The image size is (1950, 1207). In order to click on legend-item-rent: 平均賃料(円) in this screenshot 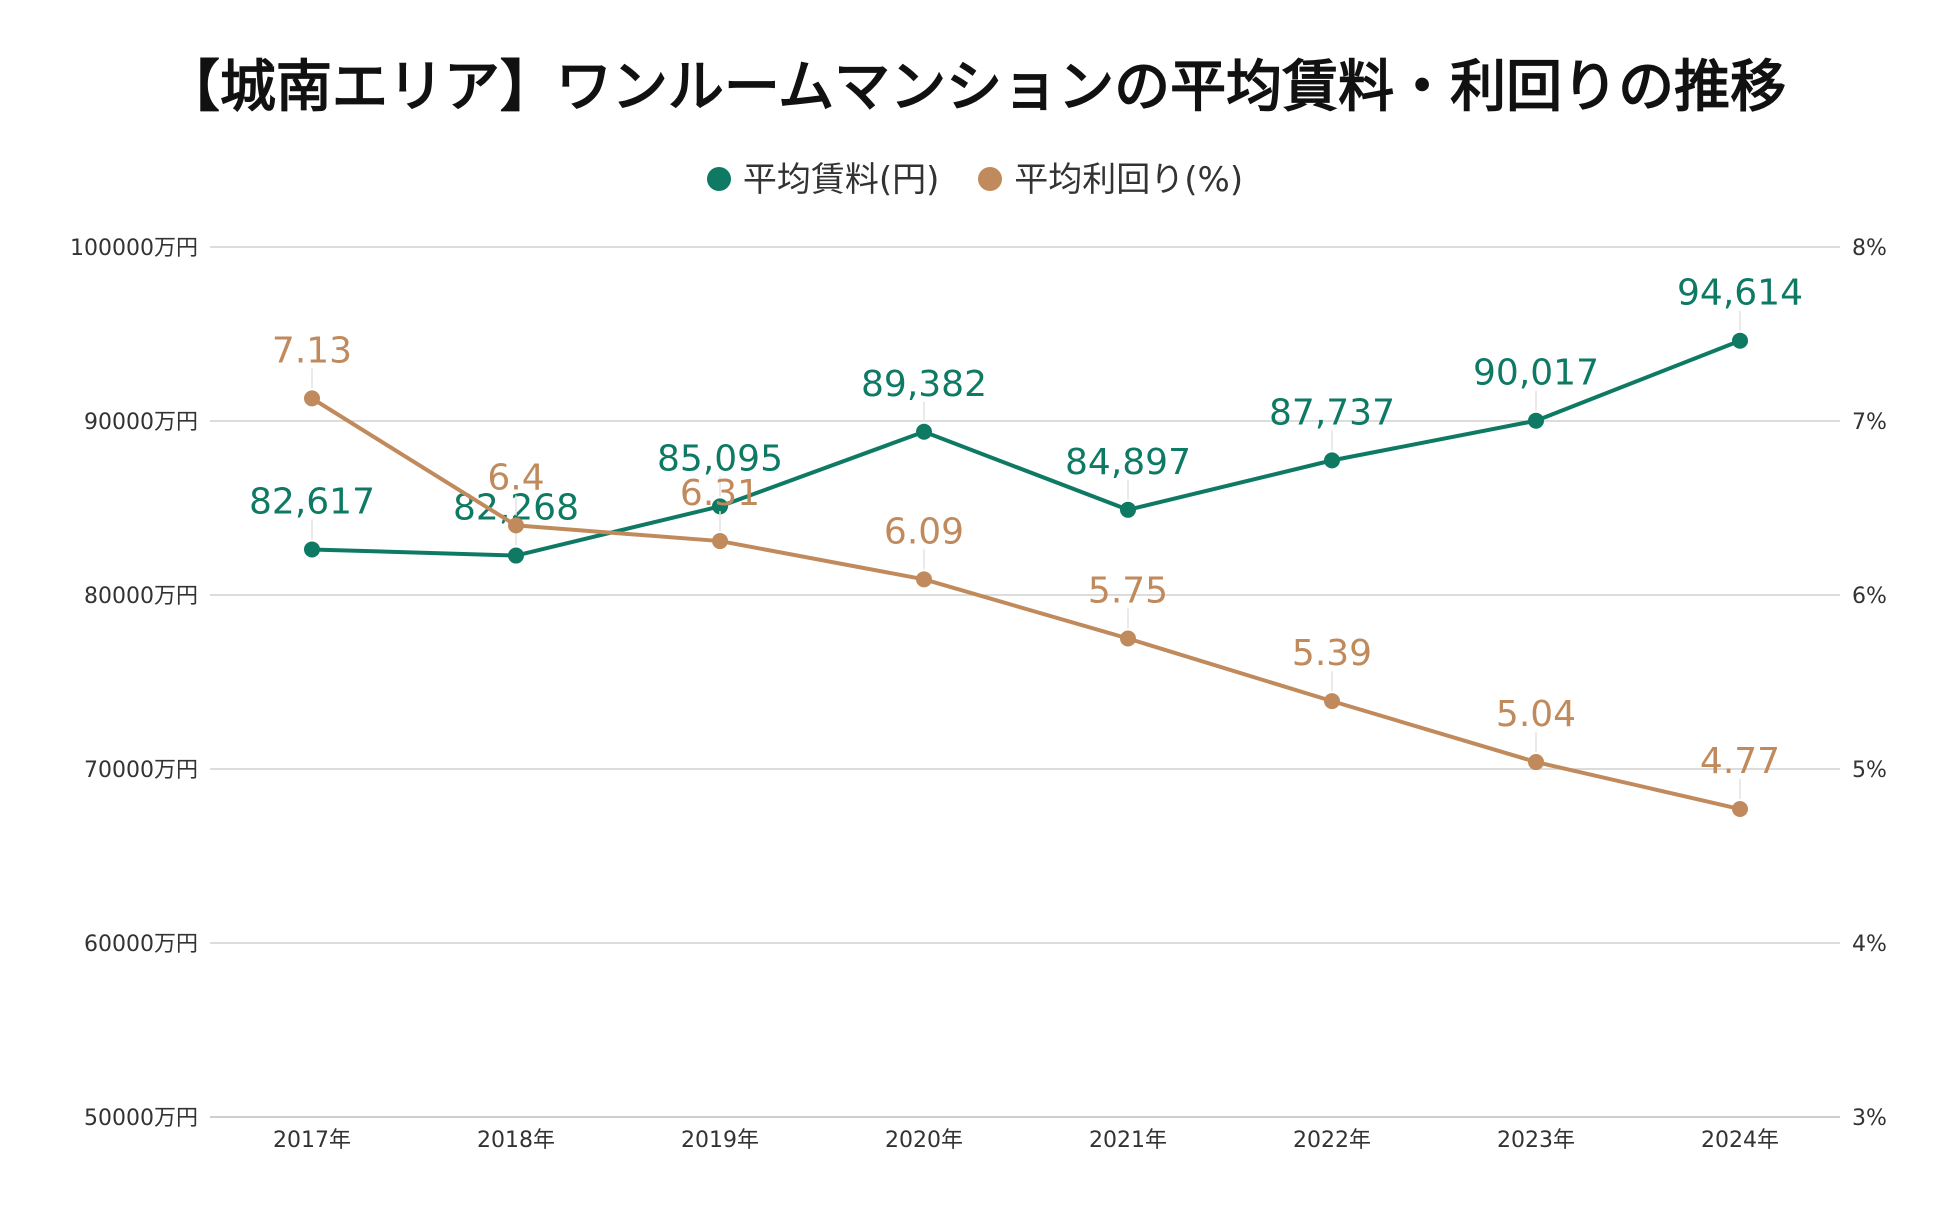, I will do `click(823, 176)`.